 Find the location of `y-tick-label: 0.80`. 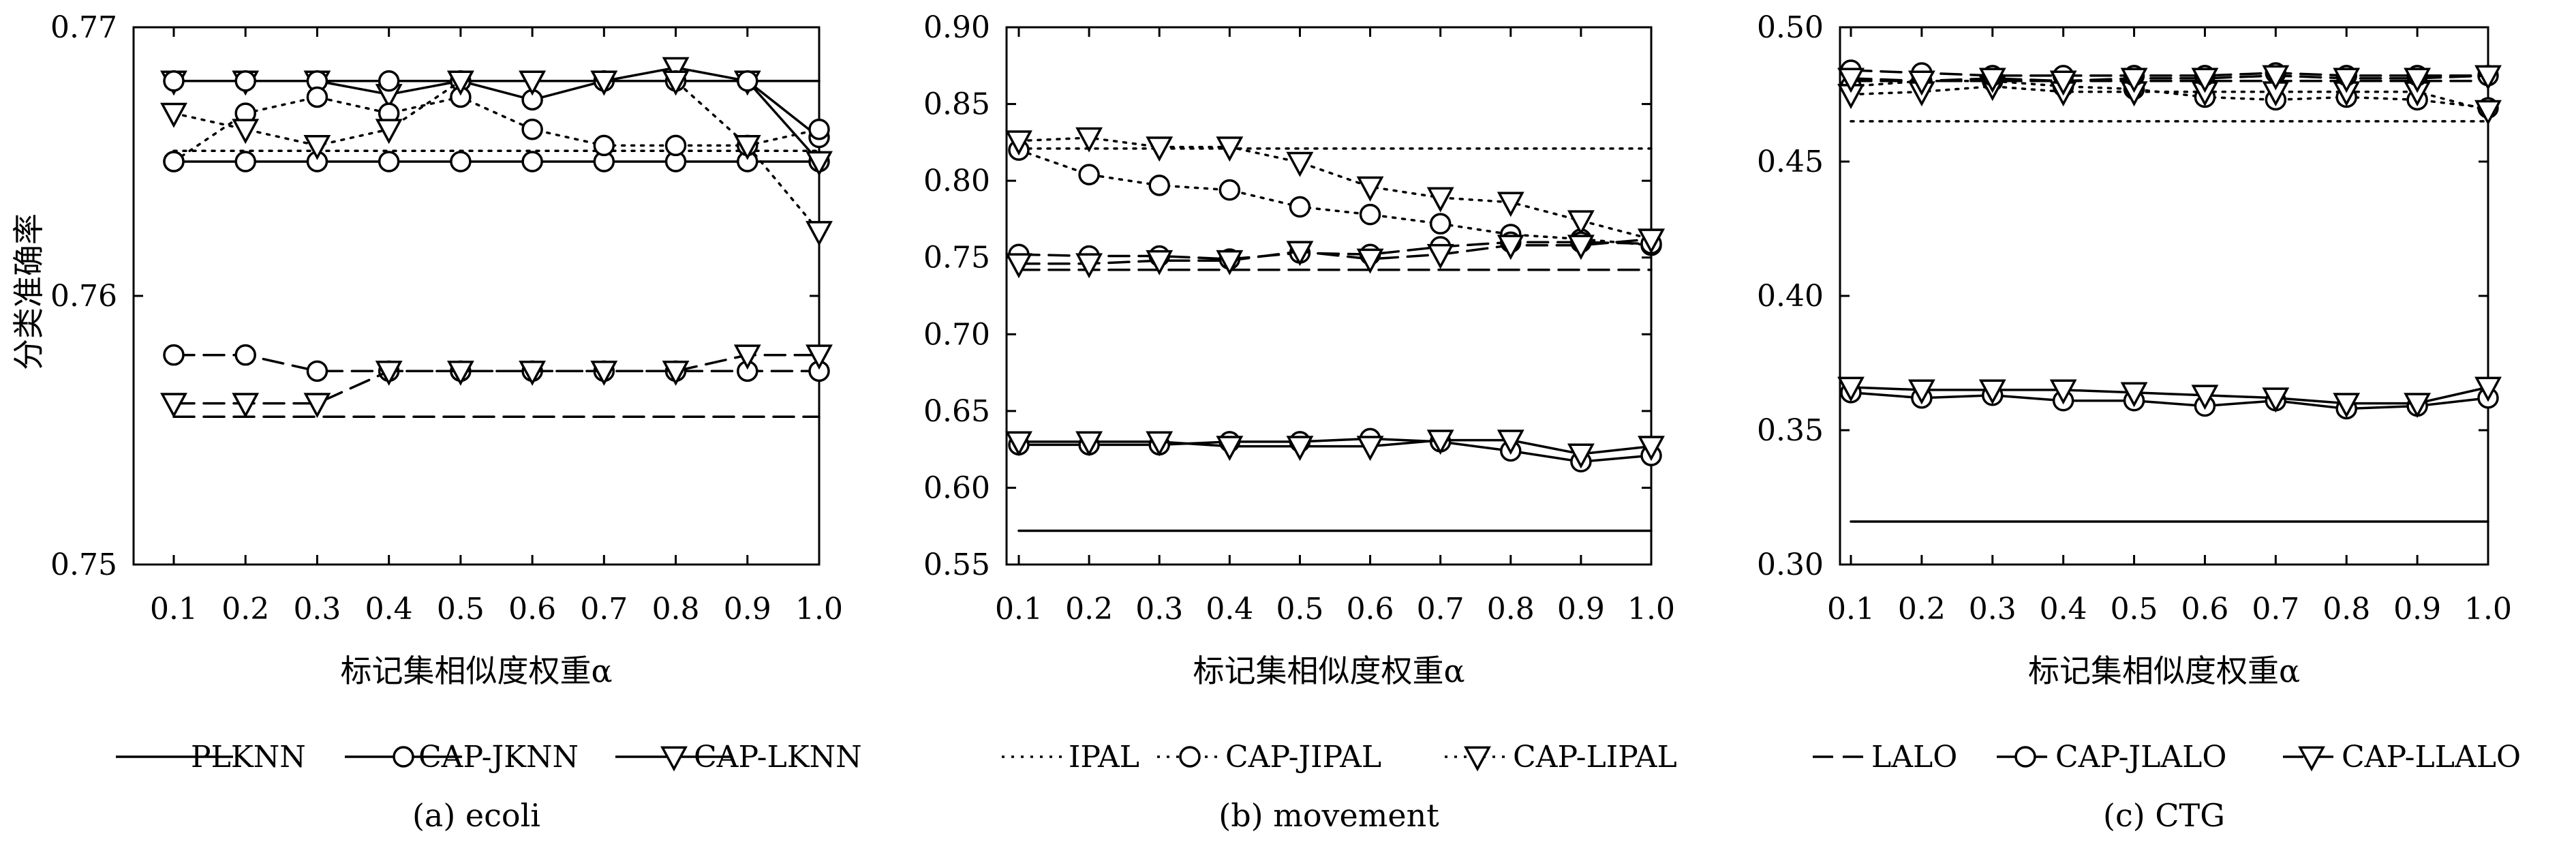

y-tick-label: 0.80 is located at coordinates (956, 181).